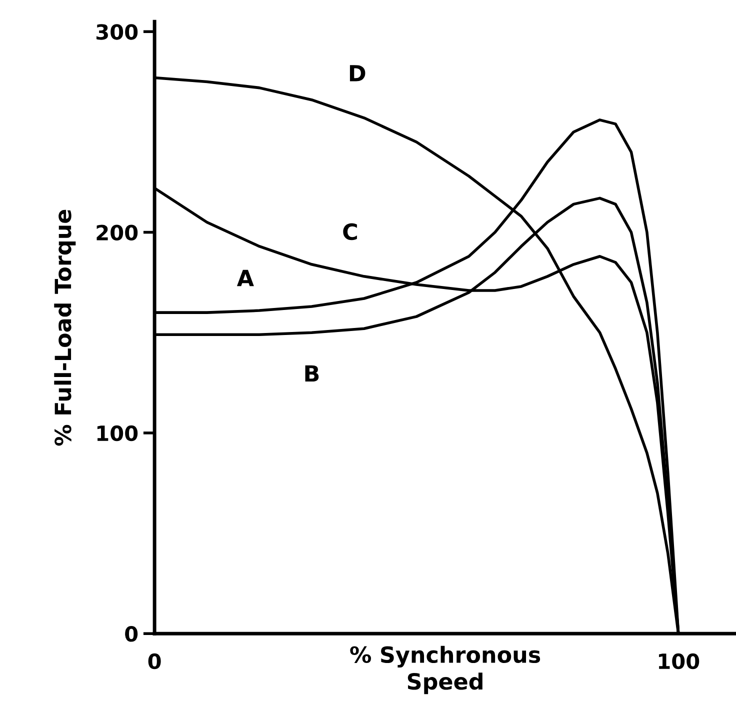 The image size is (736, 720). What do you see at coordinates (312, 373) in the screenshot?
I see `series-label: B` at bounding box center [312, 373].